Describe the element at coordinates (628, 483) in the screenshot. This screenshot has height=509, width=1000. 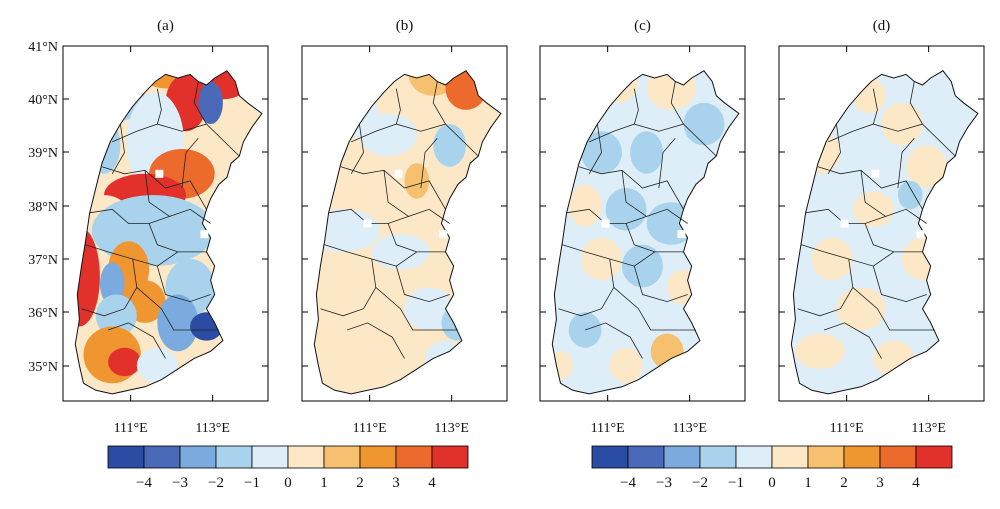
I see `colorbar-tick-label: −4` at that location.